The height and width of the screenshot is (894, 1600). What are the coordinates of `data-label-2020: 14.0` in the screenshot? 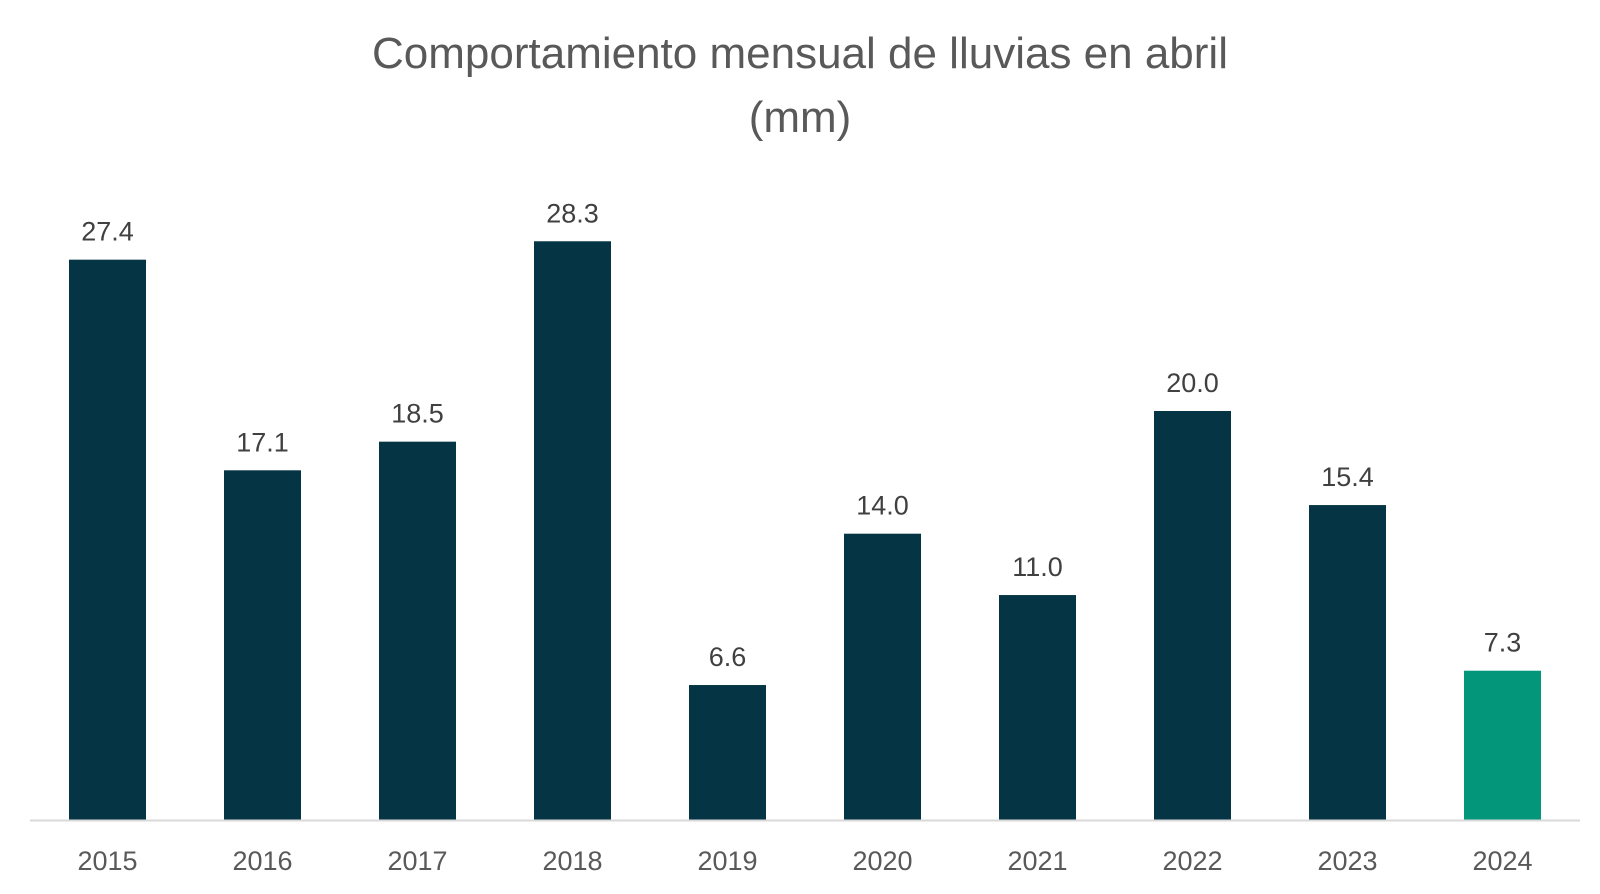 It's located at (882, 506).